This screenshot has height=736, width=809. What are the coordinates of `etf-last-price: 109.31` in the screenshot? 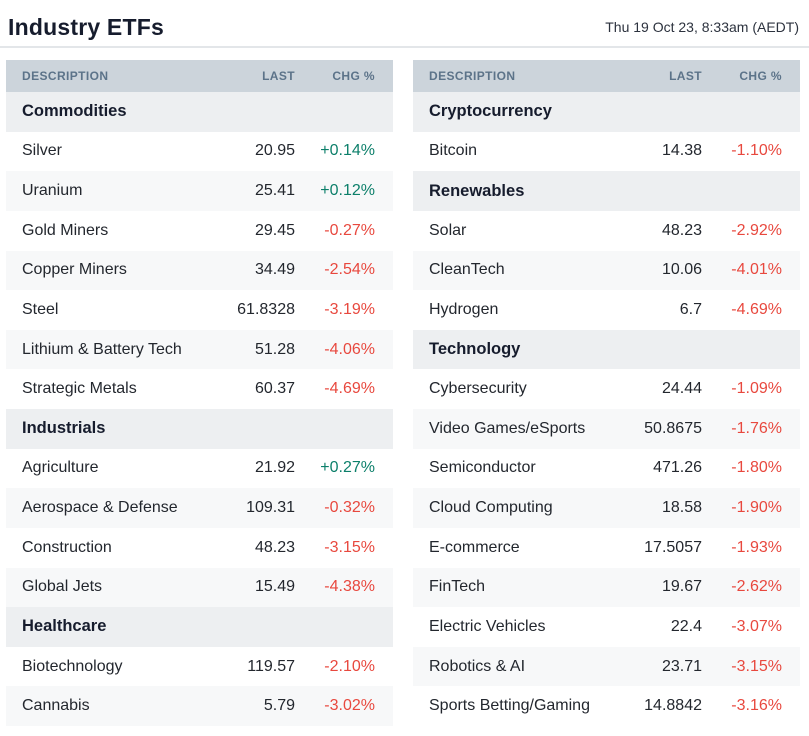 It's located at (270, 508).